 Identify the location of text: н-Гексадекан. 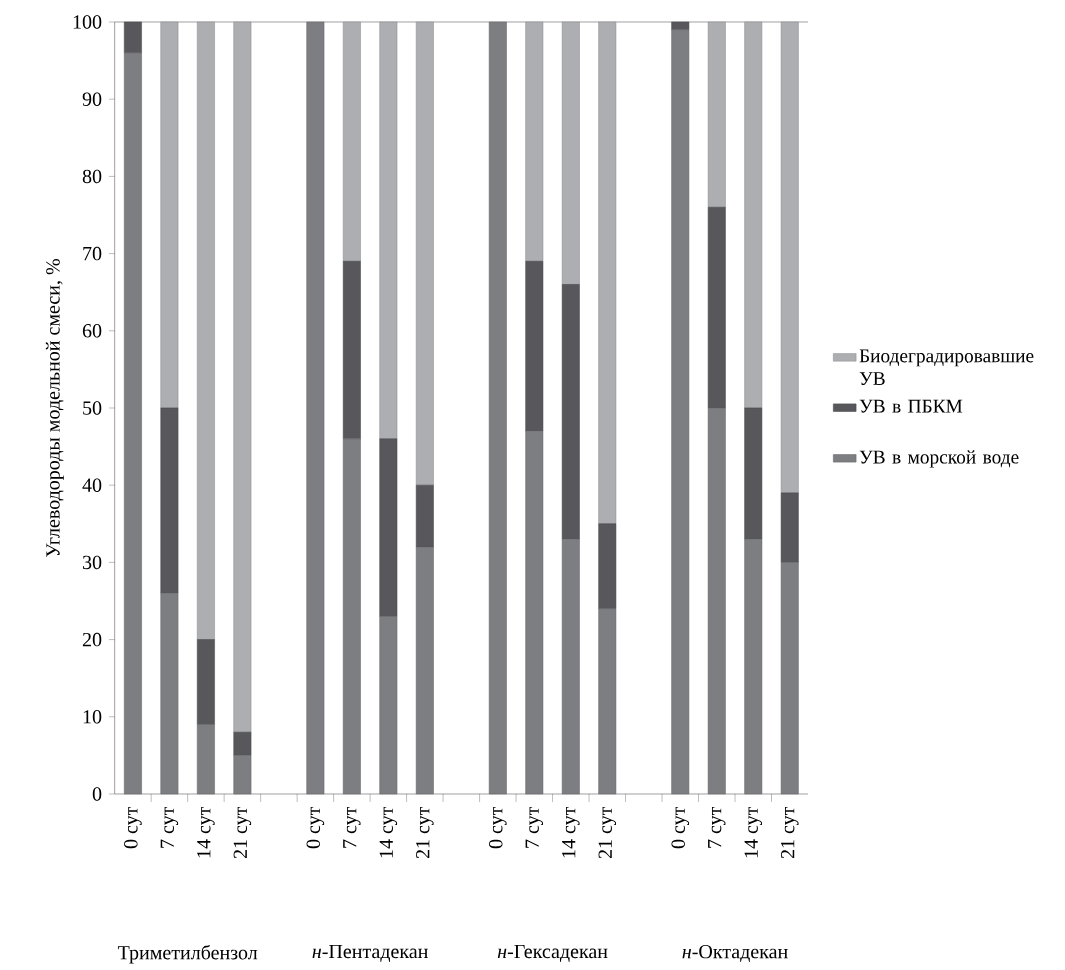
(552, 953).